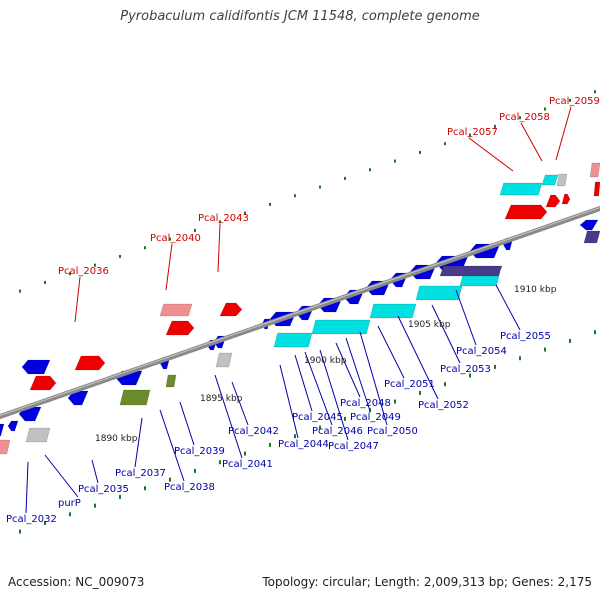 This screenshot has height=600, width=600. Describe the element at coordinates (247, 464) in the screenshot. I see `gene-label: Pcal_2041` at that location.